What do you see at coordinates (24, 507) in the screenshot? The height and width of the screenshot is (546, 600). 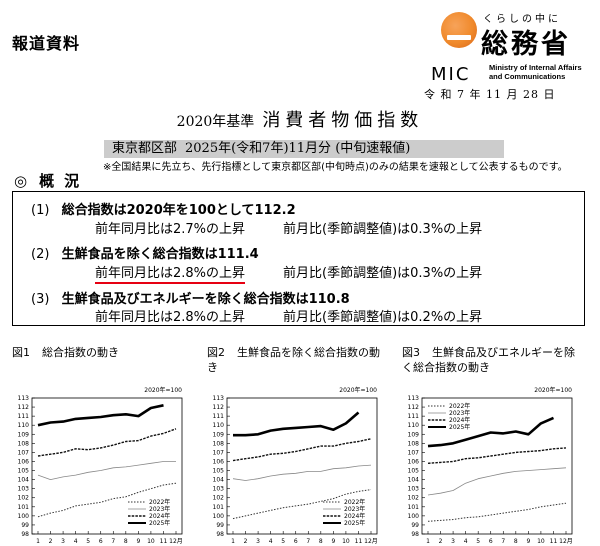 I see `y-tick-label: 101` at bounding box center [24, 507].